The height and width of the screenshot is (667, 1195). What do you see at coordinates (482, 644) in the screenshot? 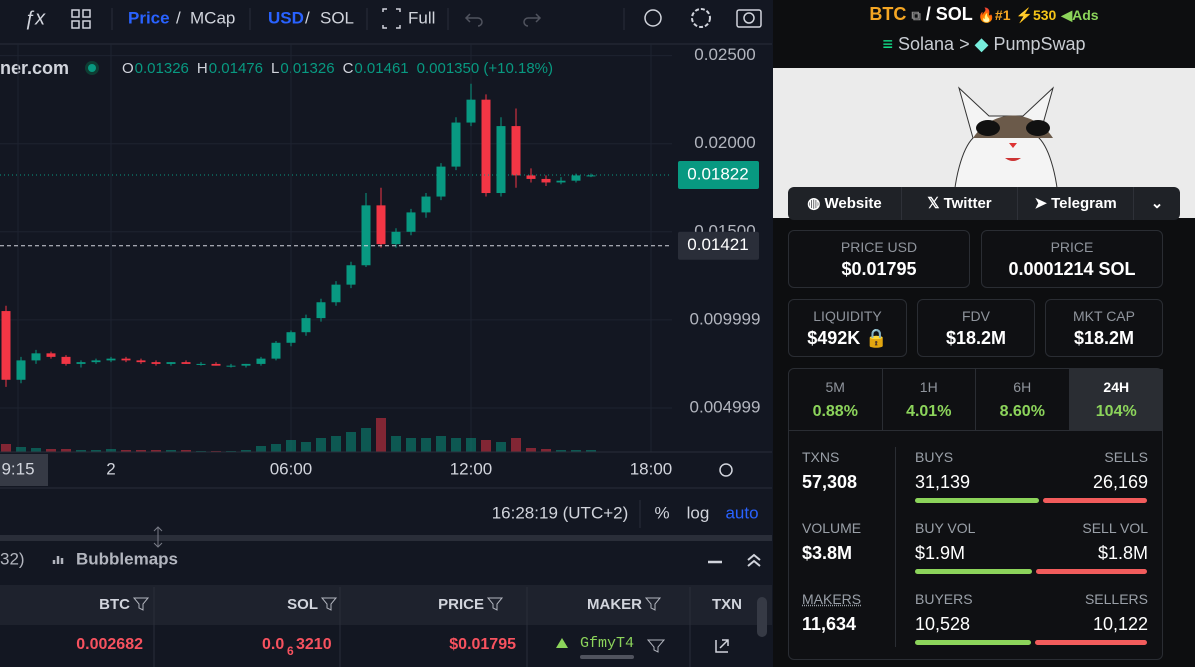
I see `price-cell: $0.01795` at bounding box center [482, 644].